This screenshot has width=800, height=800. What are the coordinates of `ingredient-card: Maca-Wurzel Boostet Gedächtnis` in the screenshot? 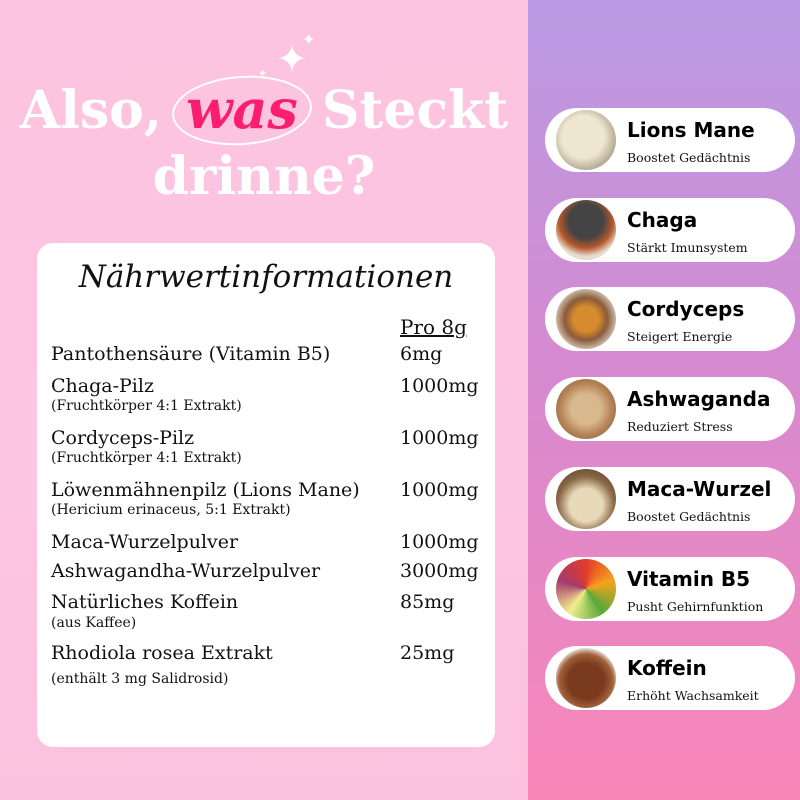 It's located at (670, 498).